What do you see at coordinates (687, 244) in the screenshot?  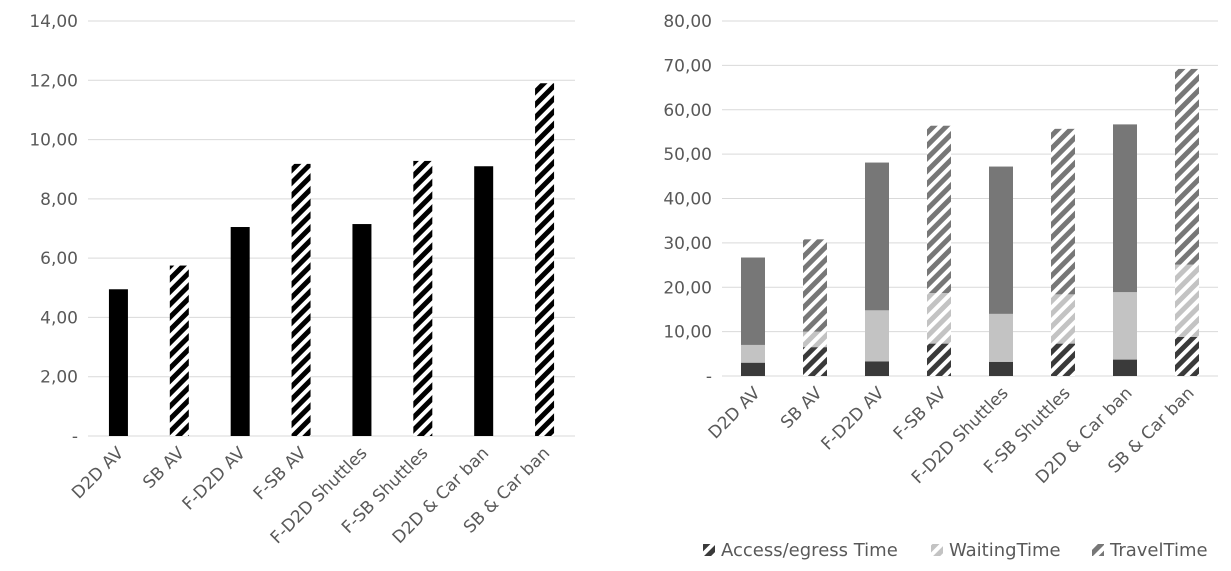 I see `y-tick-label: 30,00` at bounding box center [687, 244].